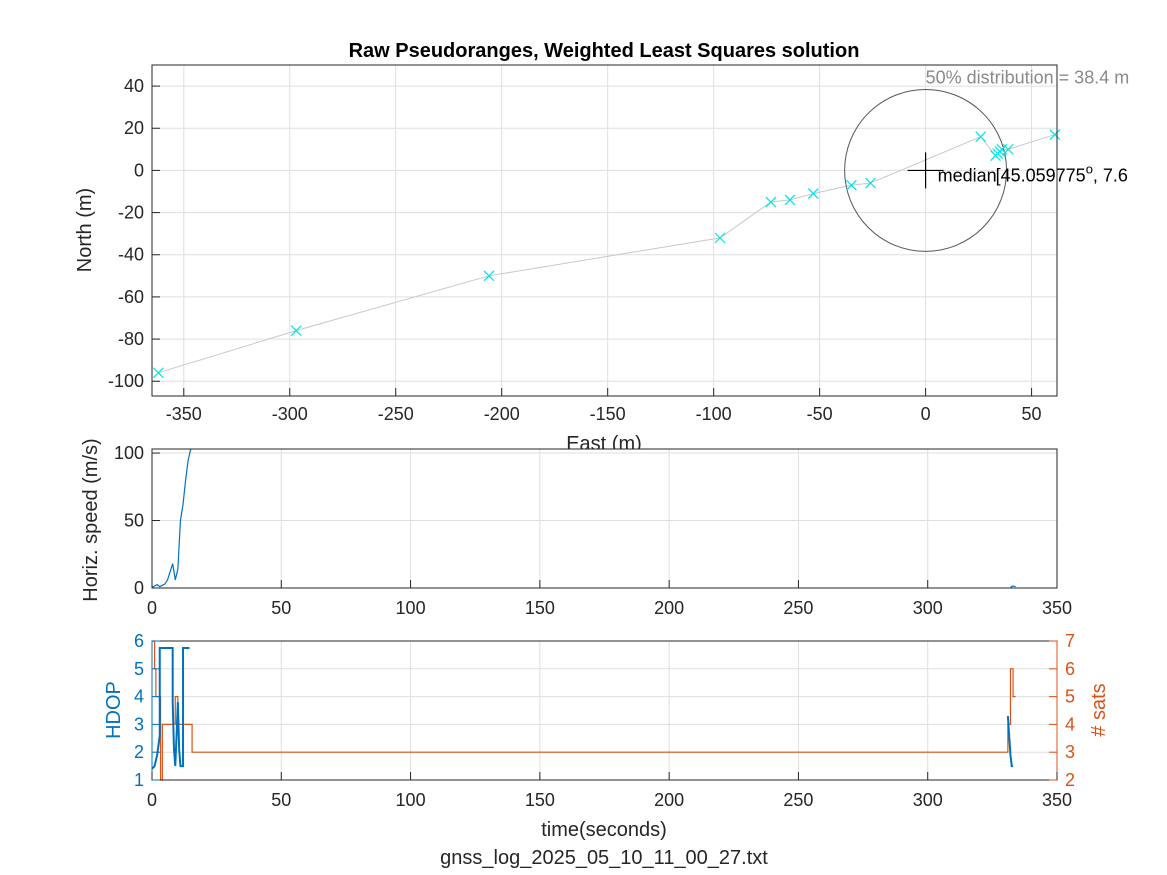 This screenshot has height=875, width=1167. Describe the element at coordinates (131, 255) in the screenshot. I see `position-ytick-label: -40` at that location.